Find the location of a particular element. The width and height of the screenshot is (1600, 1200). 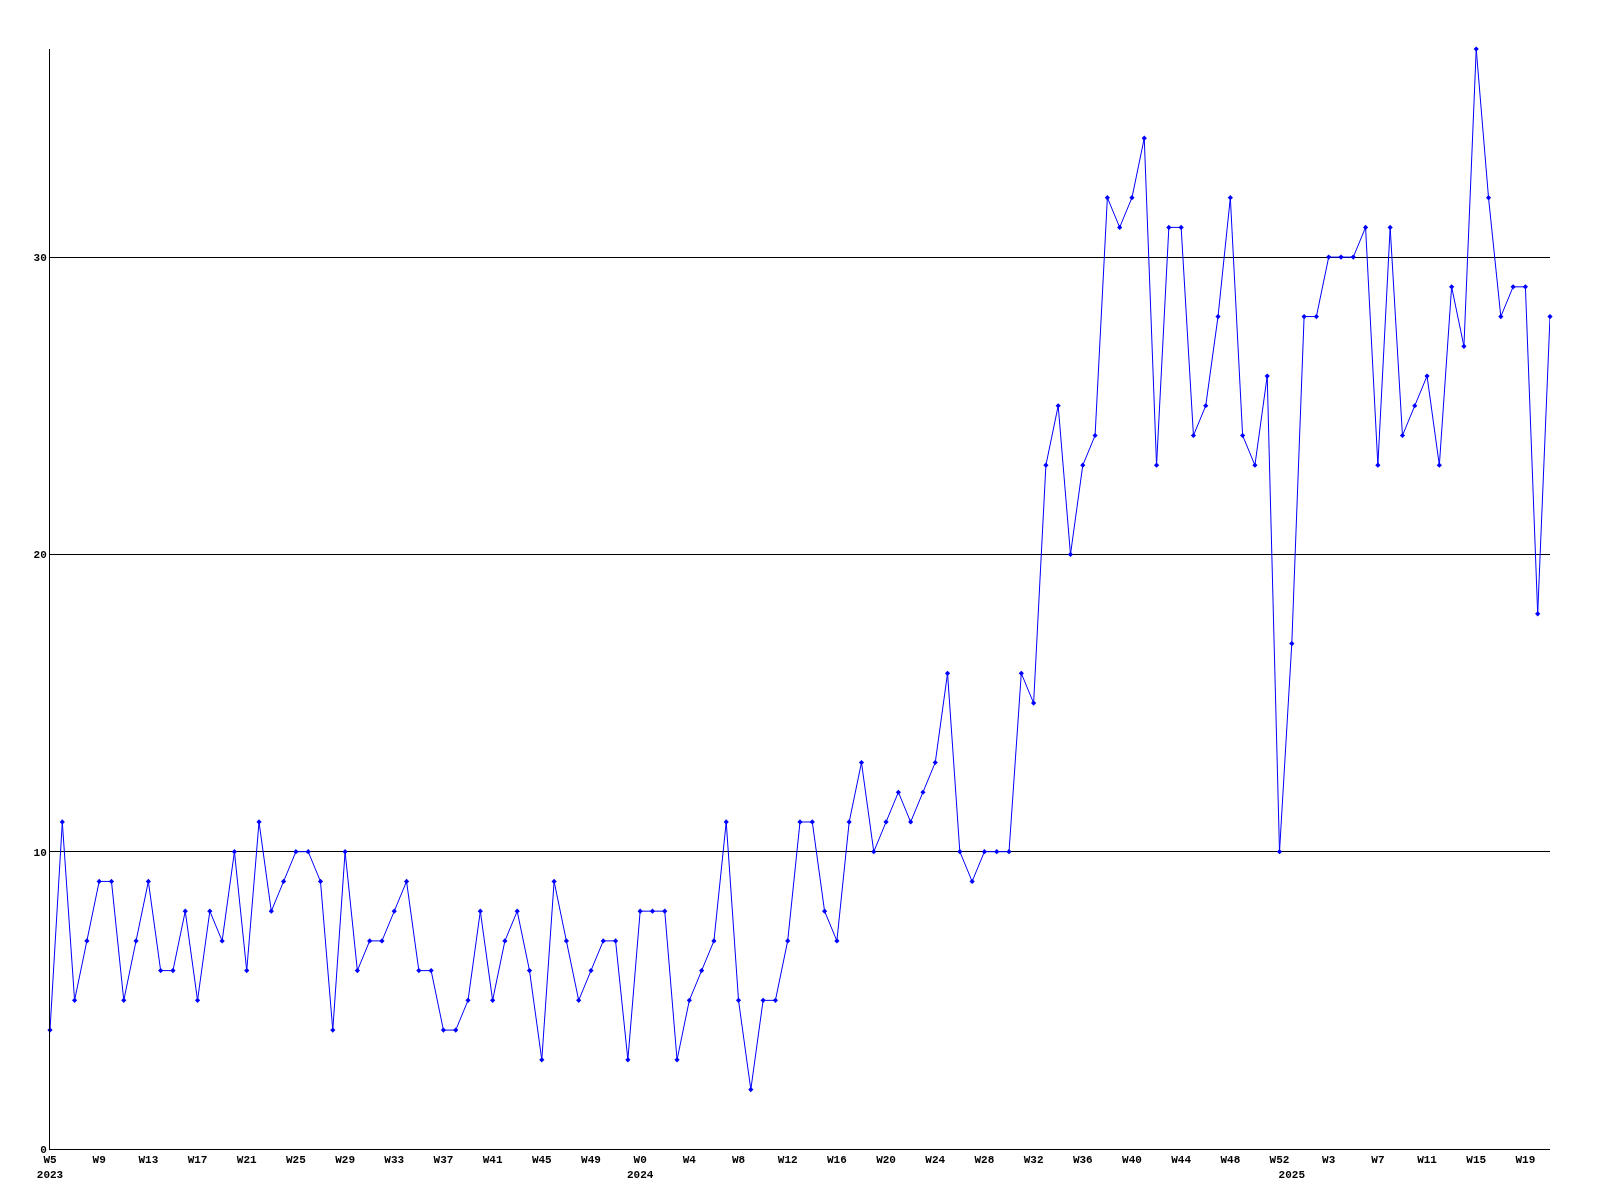

x-tick-label: W37 is located at coordinates (443, 1160).